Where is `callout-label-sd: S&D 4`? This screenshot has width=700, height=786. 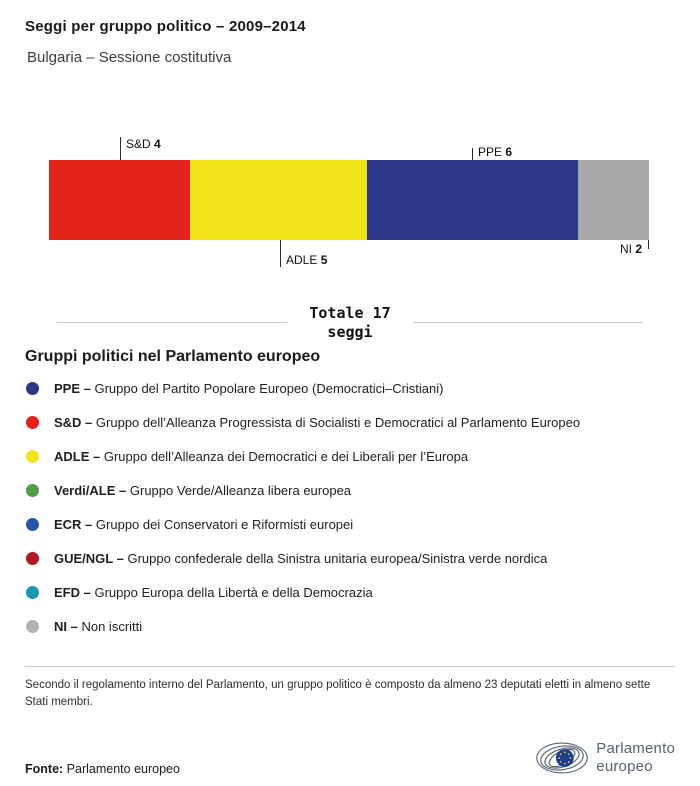
callout-label-sd: S&D 4 is located at coordinates (143, 144).